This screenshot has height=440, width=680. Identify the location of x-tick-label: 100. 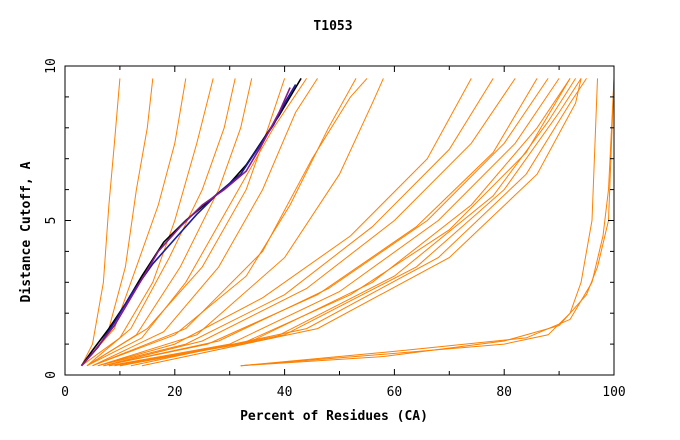
(613, 392).